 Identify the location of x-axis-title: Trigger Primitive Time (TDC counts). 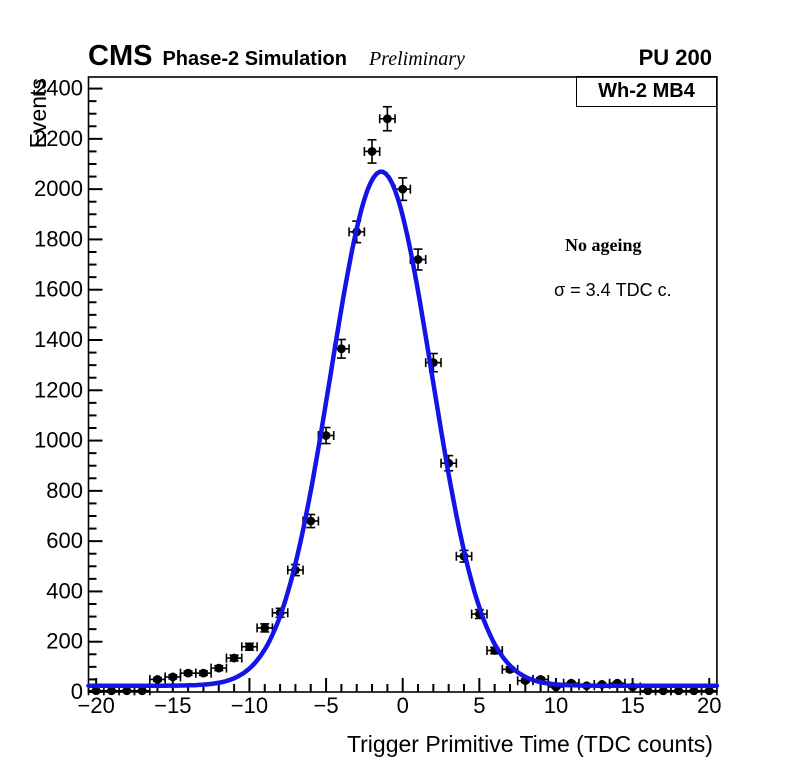
(530, 744).